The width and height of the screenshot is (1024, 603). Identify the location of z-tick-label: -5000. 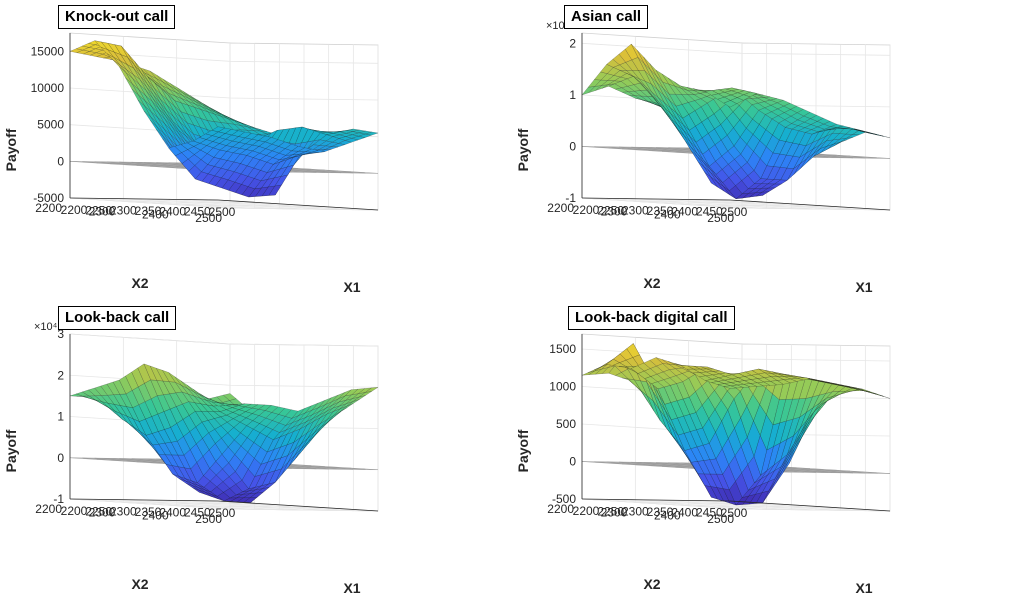
(48, 198).